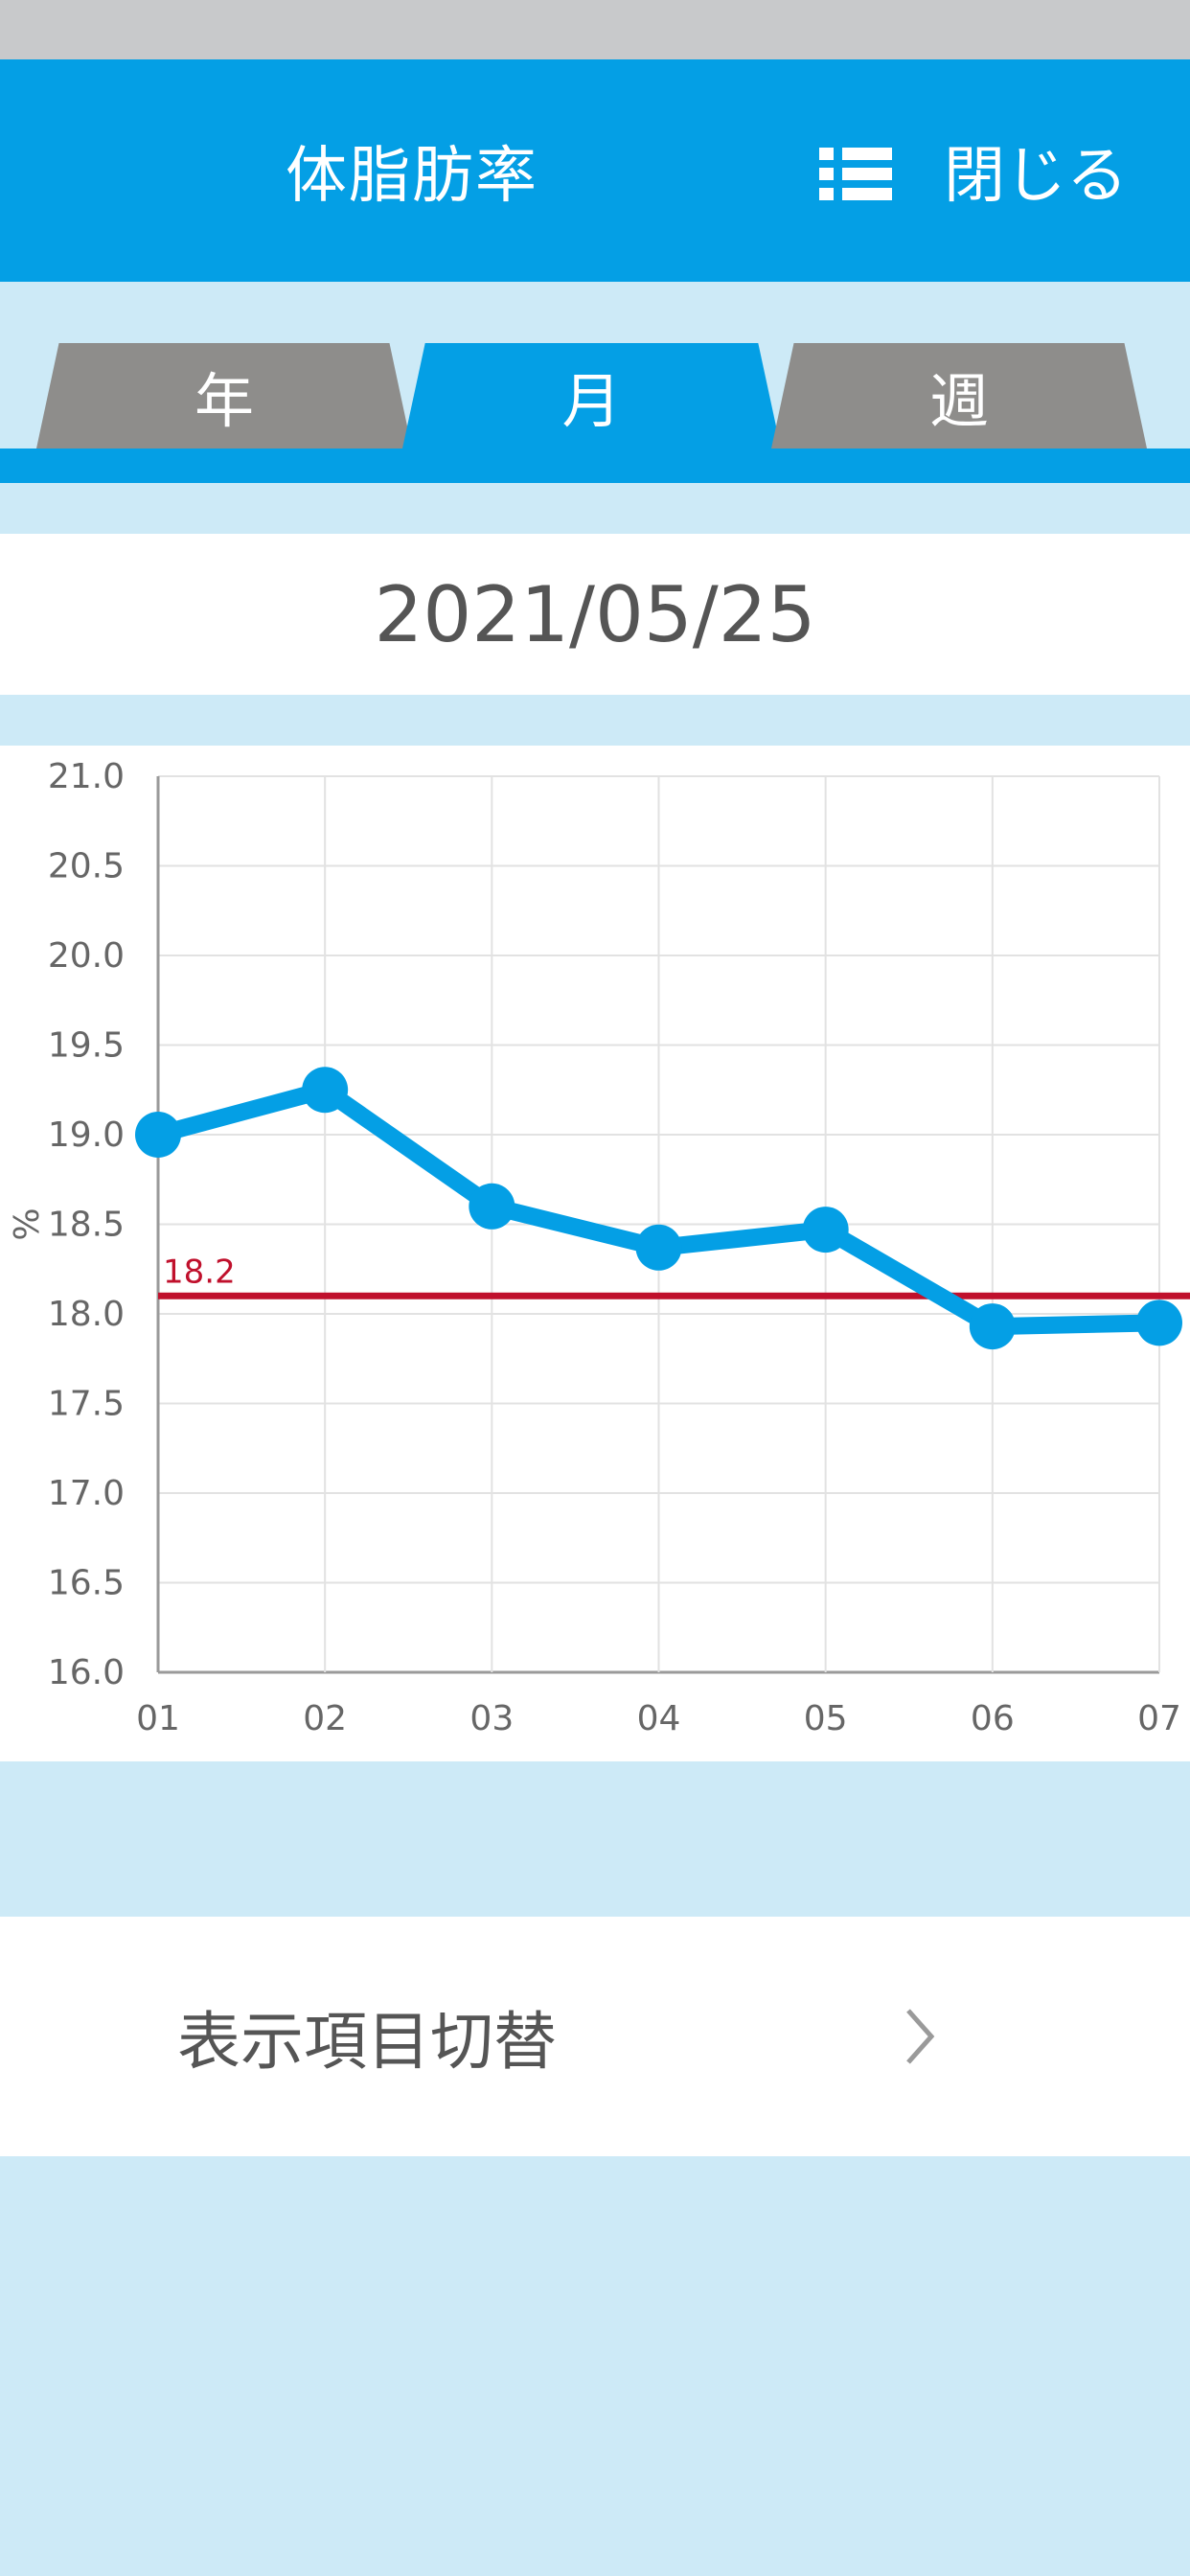 The height and width of the screenshot is (2576, 1190). I want to click on target-reference-label: 18.2, so click(199, 1272).